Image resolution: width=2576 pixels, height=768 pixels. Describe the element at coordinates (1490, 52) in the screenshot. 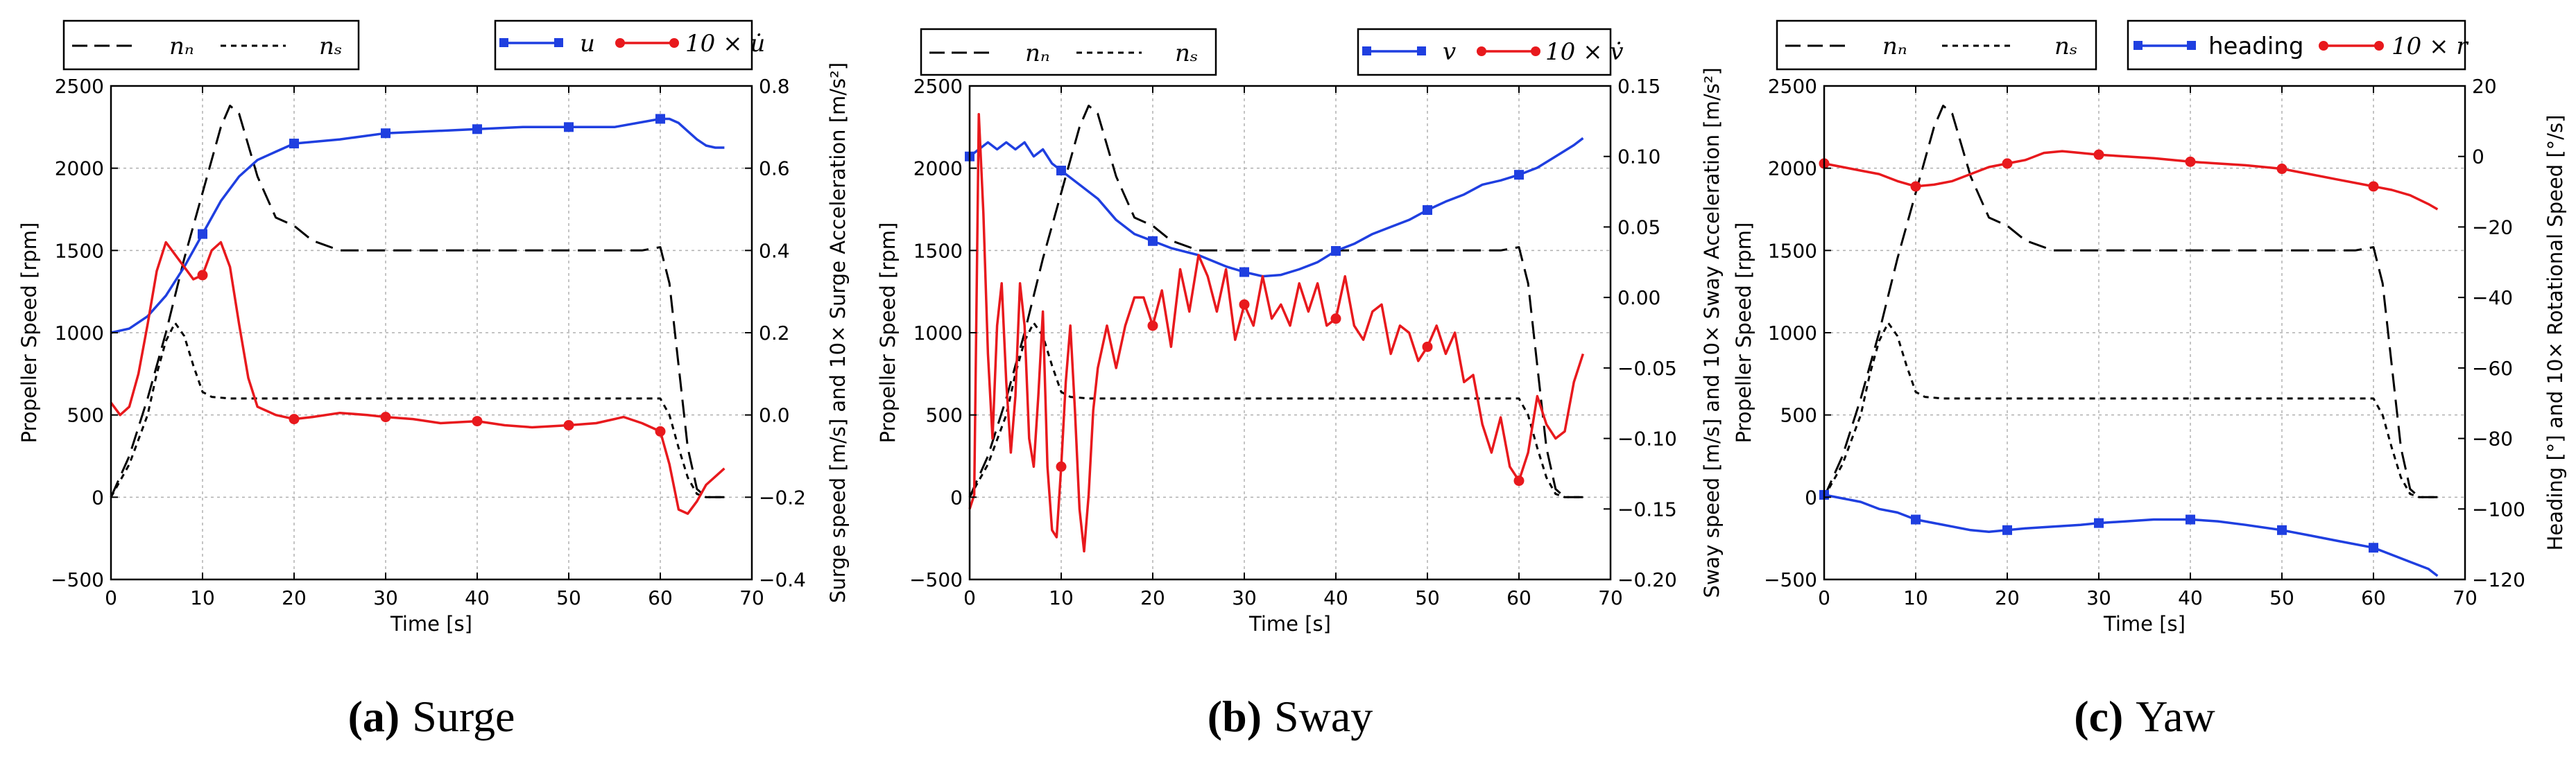

I see `legend-motion: v 10 × v̇` at that location.